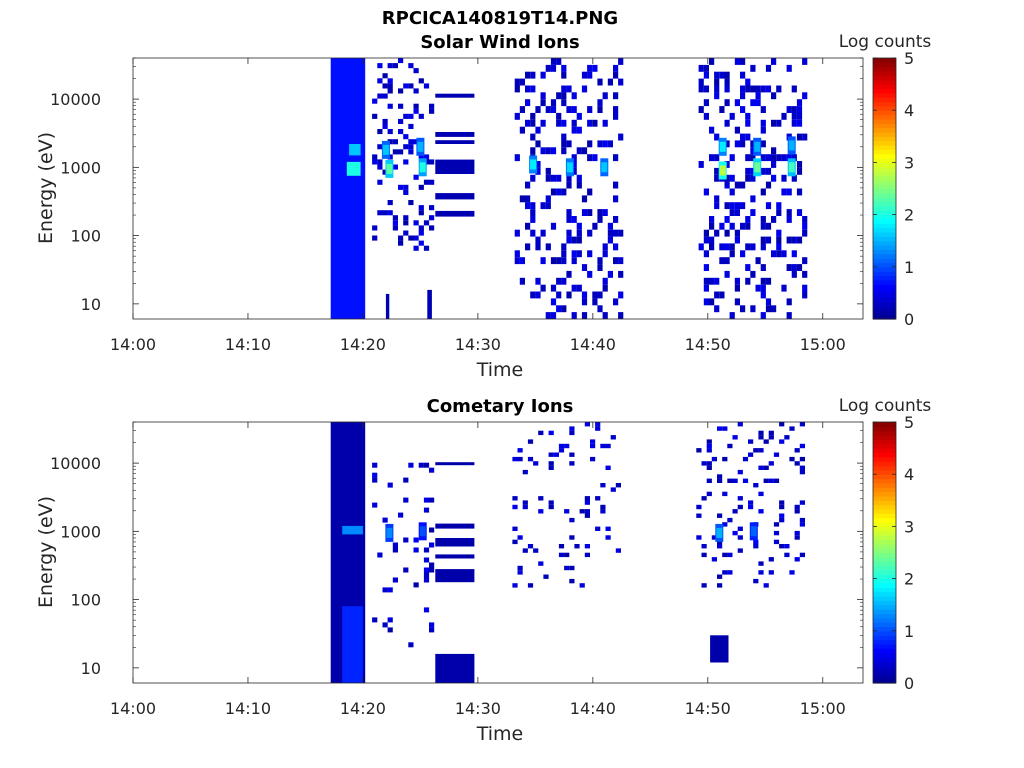  What do you see at coordinates (708, 344) in the screenshot?
I see `x-tick-label: 14:50` at bounding box center [708, 344].